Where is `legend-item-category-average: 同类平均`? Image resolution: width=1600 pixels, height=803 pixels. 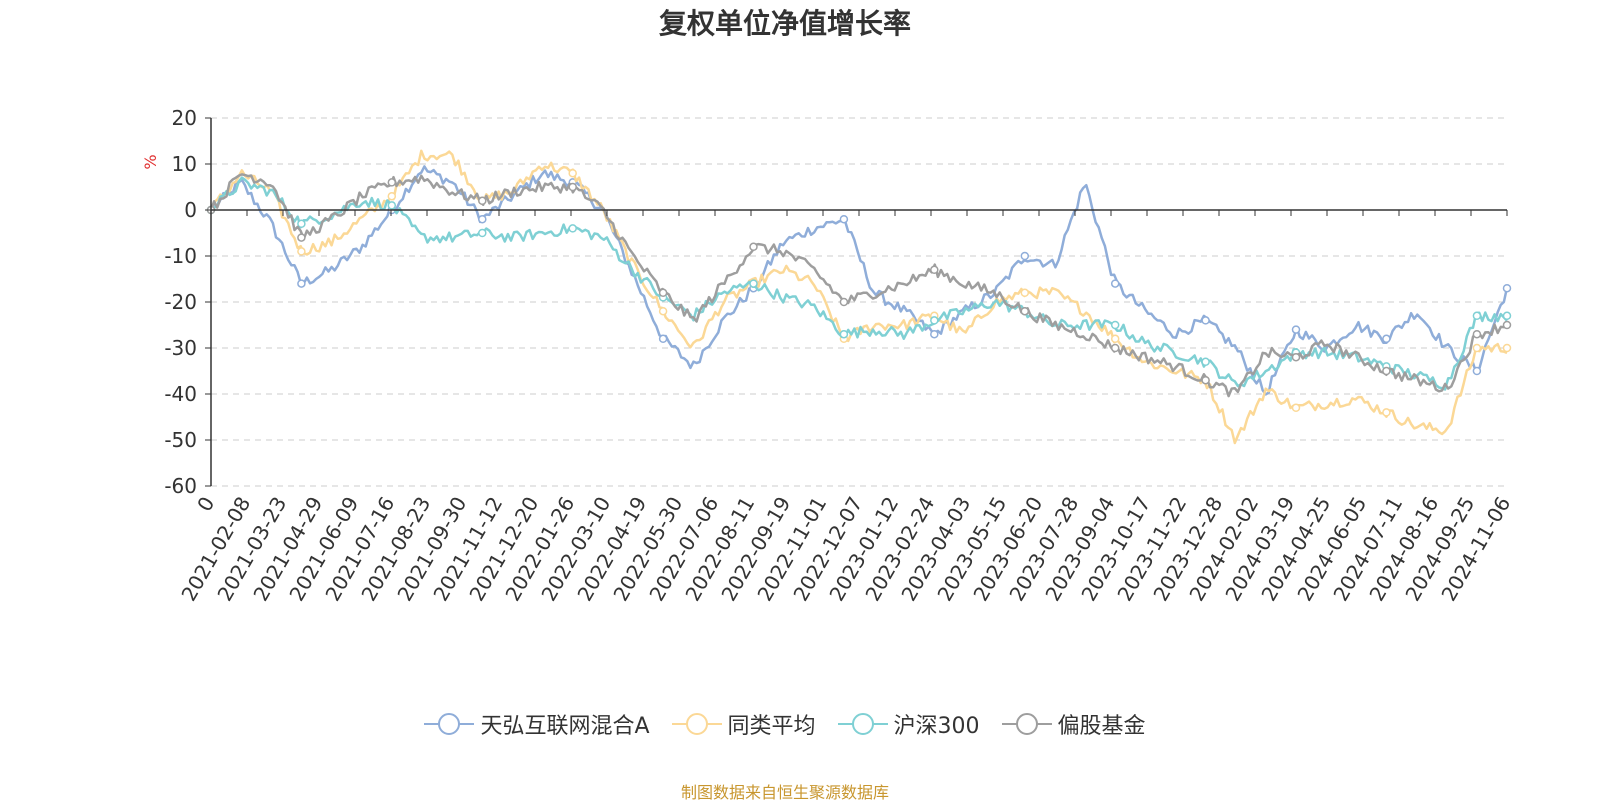
legend-item-category-average: 同类平均 is located at coordinates (743, 724).